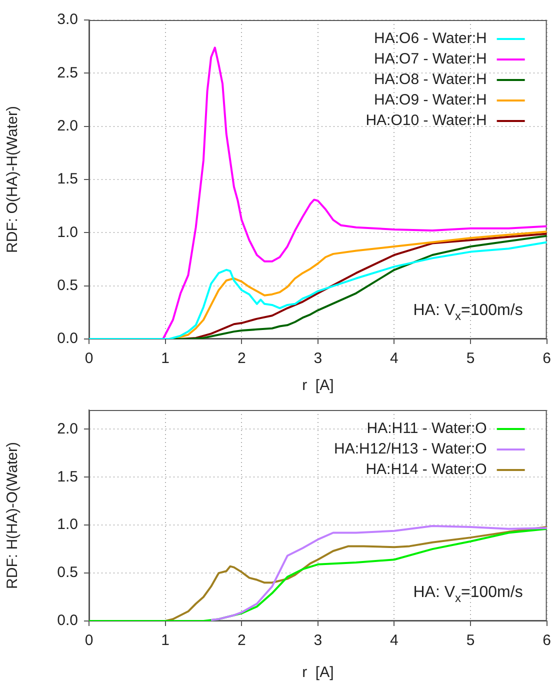  What do you see at coordinates (13, 515) in the screenshot?
I see `y-axis-title: RDF: H(HA)-O(Water)` at bounding box center [13, 515].